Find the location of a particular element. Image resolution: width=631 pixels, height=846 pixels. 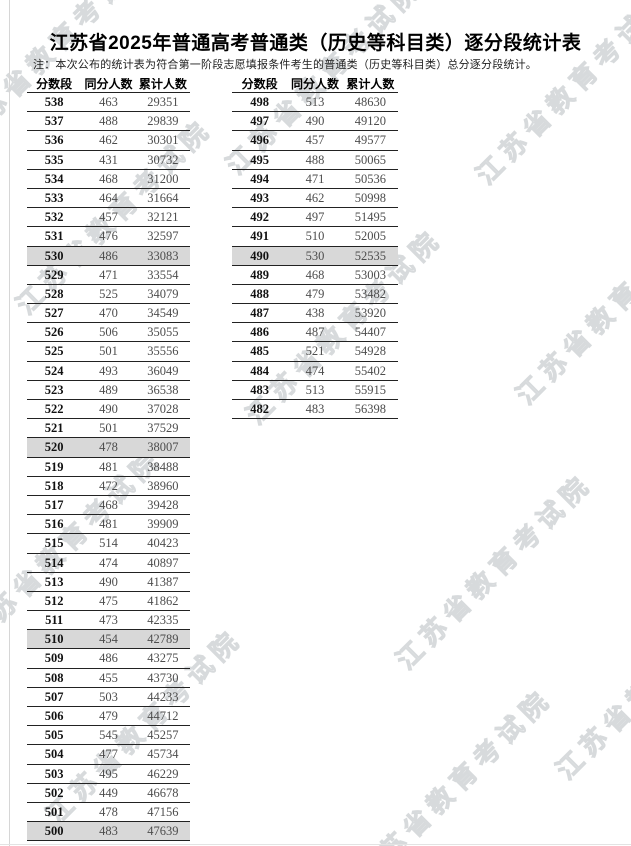

cumulative-cell: 37028 is located at coordinates (163, 409).